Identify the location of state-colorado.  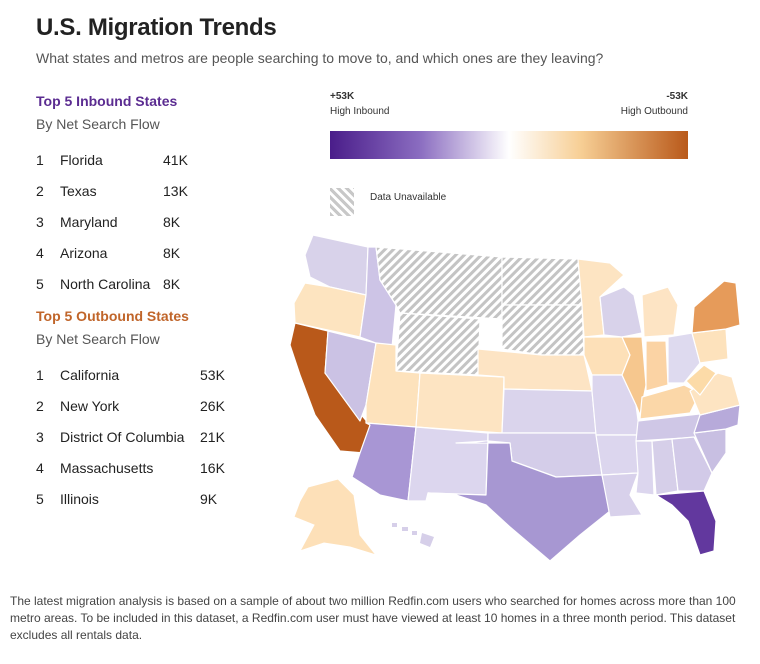
(460, 403).